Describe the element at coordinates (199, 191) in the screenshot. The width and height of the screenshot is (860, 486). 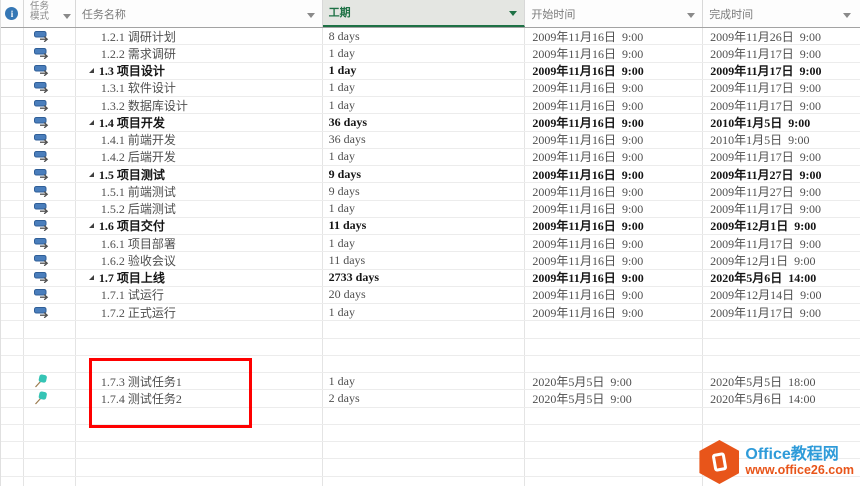
I see `task-name-cell: 1.5.1 前端测试` at that location.